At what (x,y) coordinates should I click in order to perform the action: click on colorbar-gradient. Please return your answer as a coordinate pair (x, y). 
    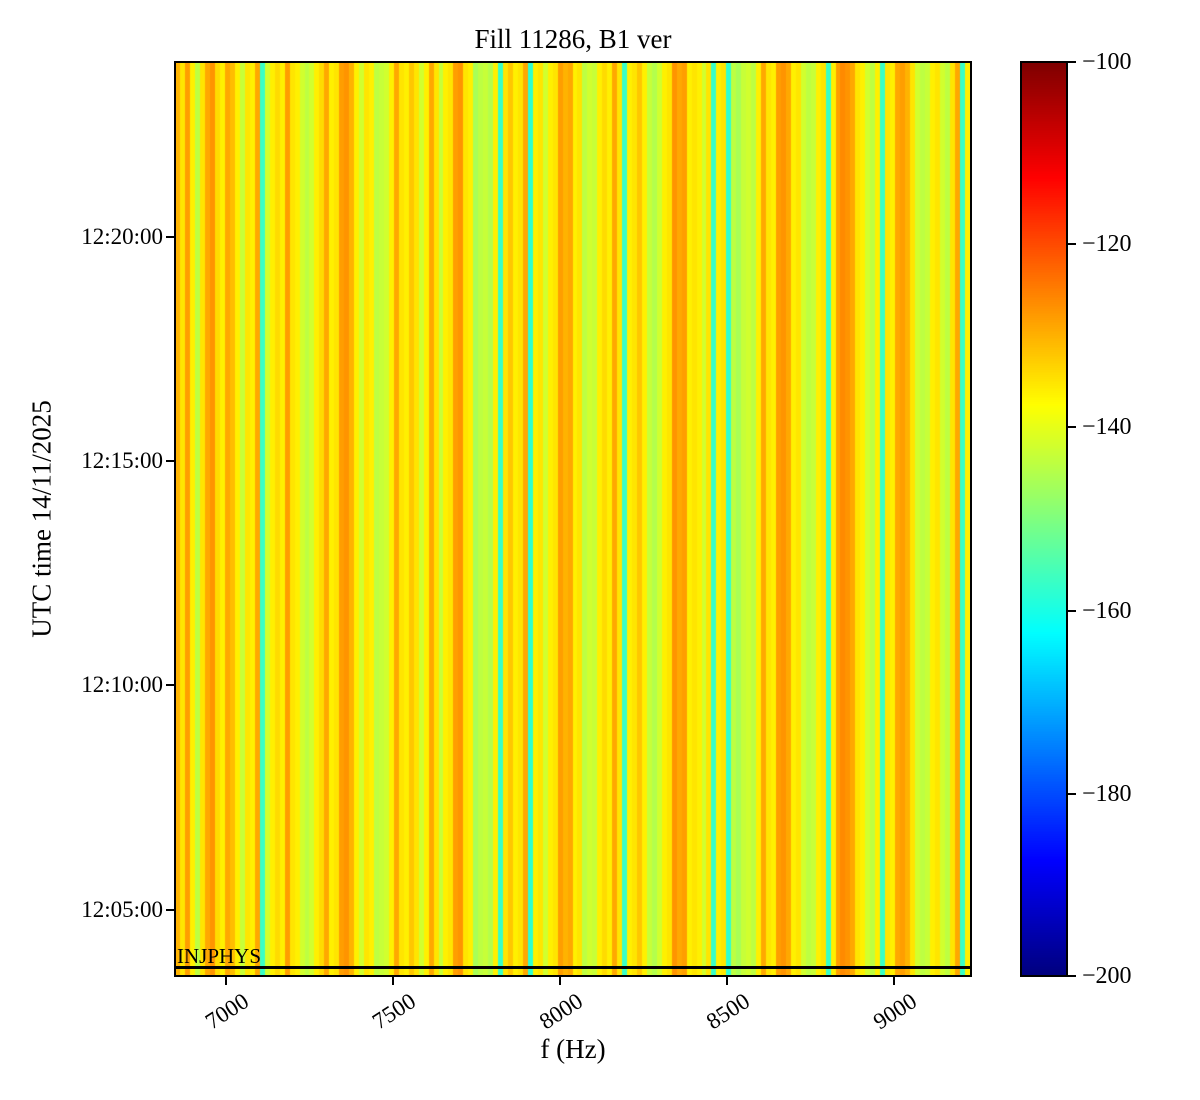
    Looking at the image, I should click on (1044, 519).